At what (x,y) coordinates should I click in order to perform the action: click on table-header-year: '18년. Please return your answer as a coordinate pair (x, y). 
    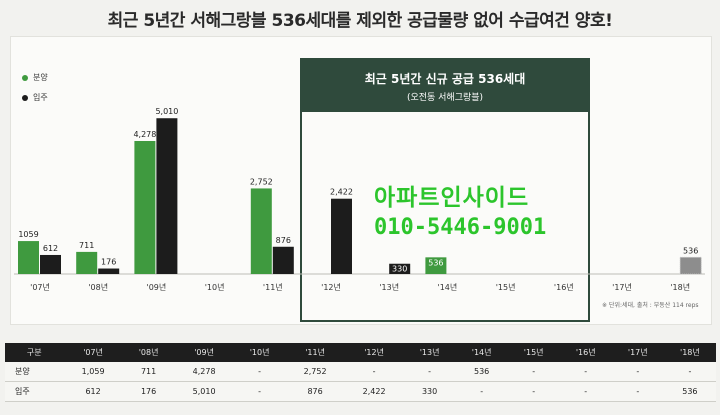
    Looking at the image, I should click on (689, 352).